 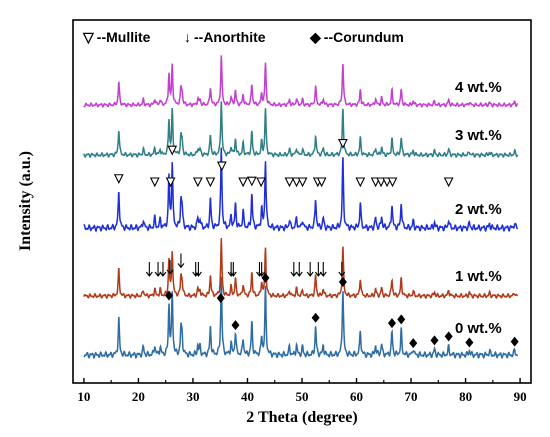 I want to click on series-label: 1 wt.%, so click(x=478, y=276).